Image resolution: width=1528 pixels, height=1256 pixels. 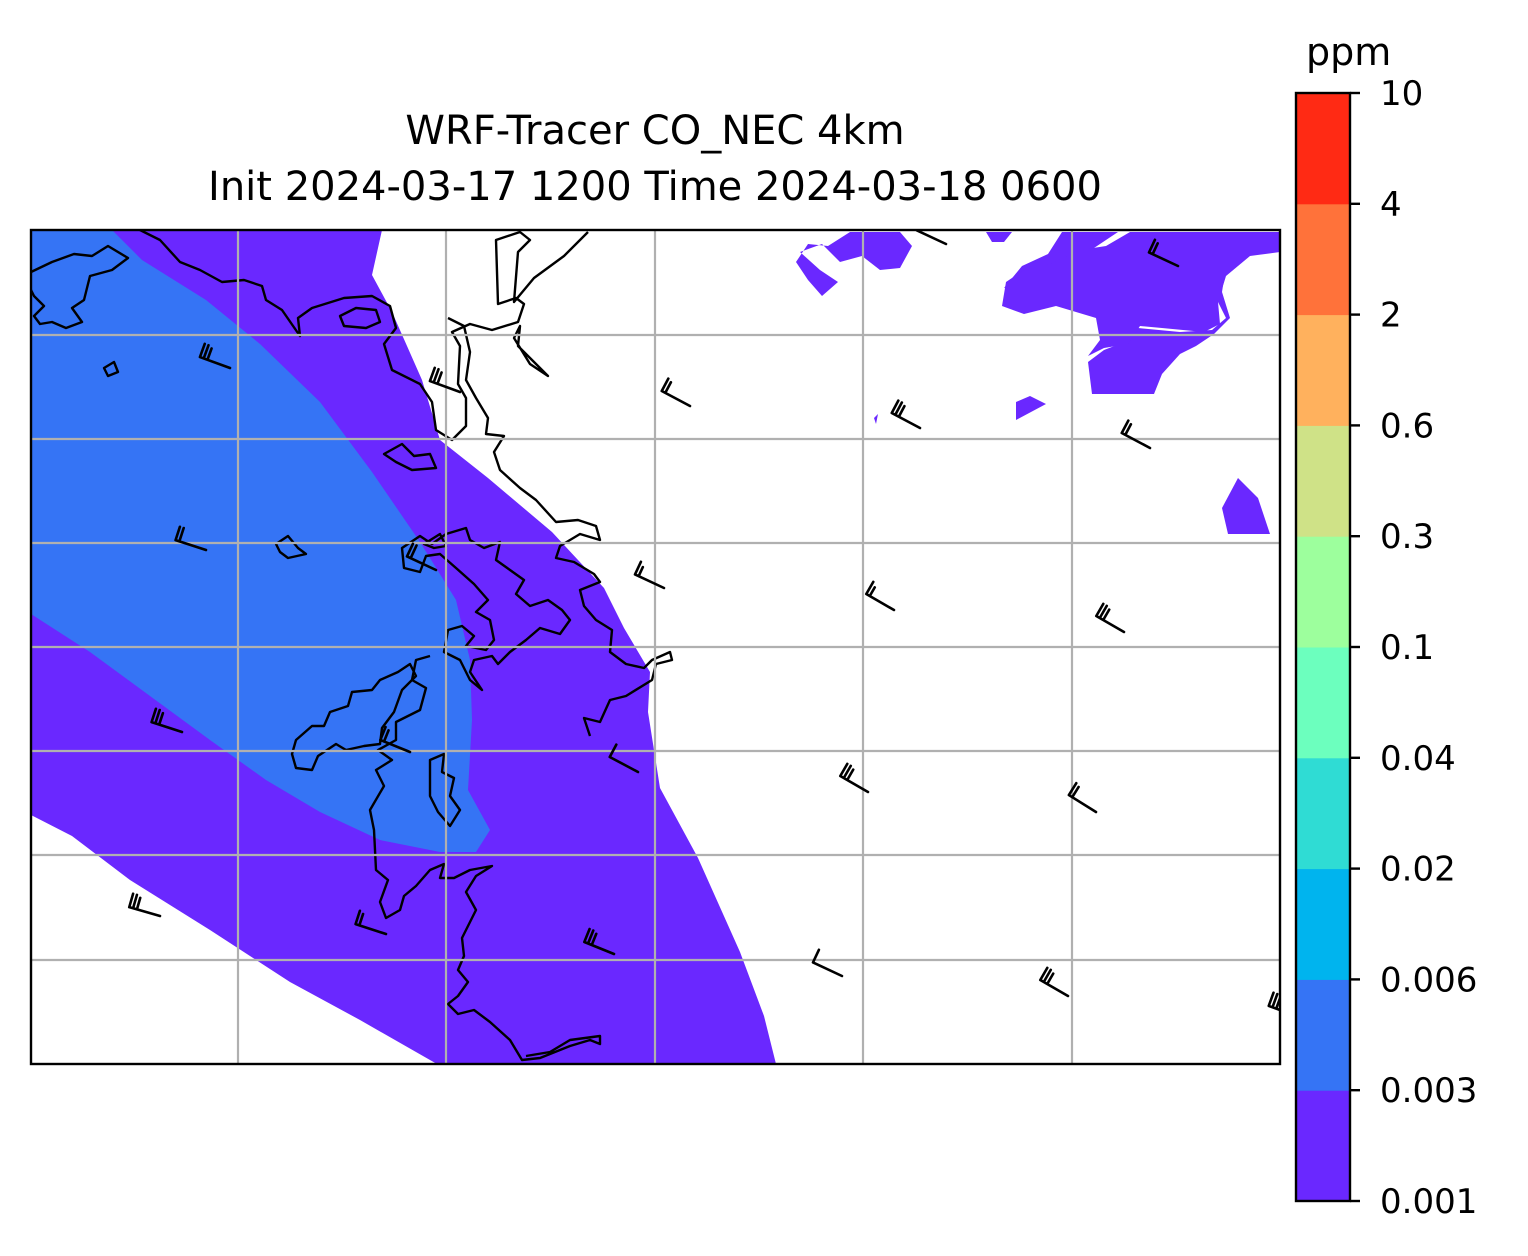 What do you see at coordinates (1391, 316) in the screenshot?
I see `colorbar-tick-label: 2` at bounding box center [1391, 316].